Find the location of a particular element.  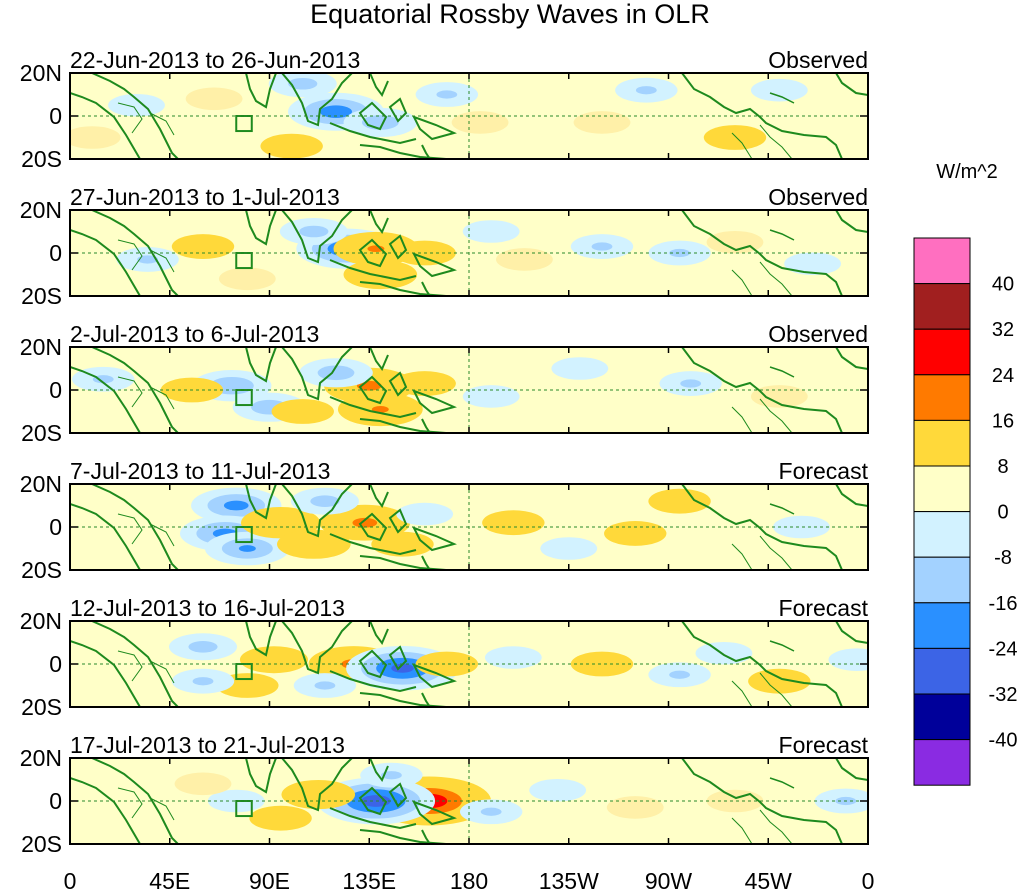

colorbar-tick-label: 8 is located at coordinates (1002, 467).